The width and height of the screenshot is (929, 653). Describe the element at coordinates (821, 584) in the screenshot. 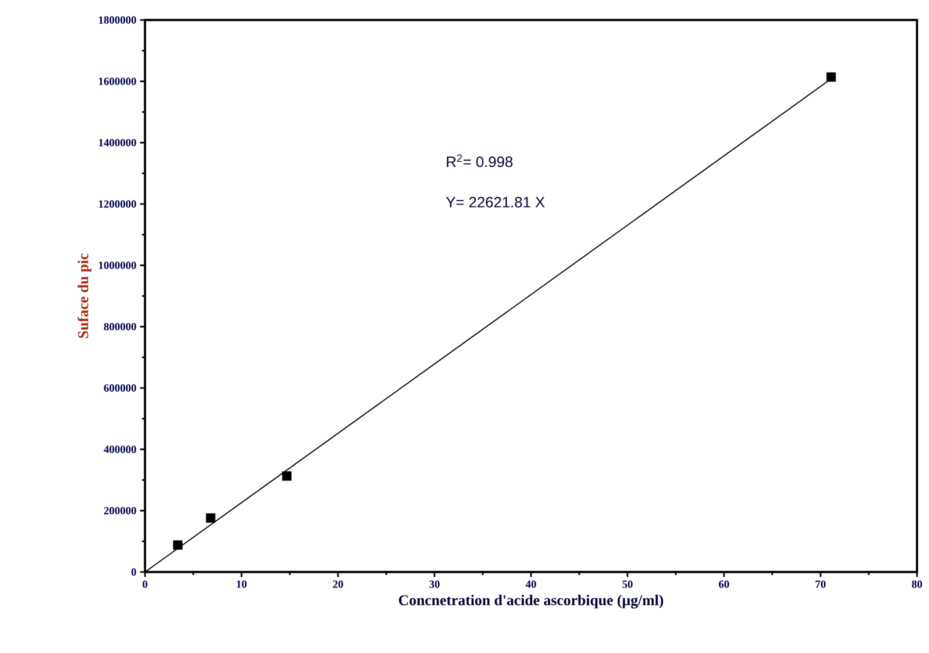

I see `x-tick-label: 70` at that location.